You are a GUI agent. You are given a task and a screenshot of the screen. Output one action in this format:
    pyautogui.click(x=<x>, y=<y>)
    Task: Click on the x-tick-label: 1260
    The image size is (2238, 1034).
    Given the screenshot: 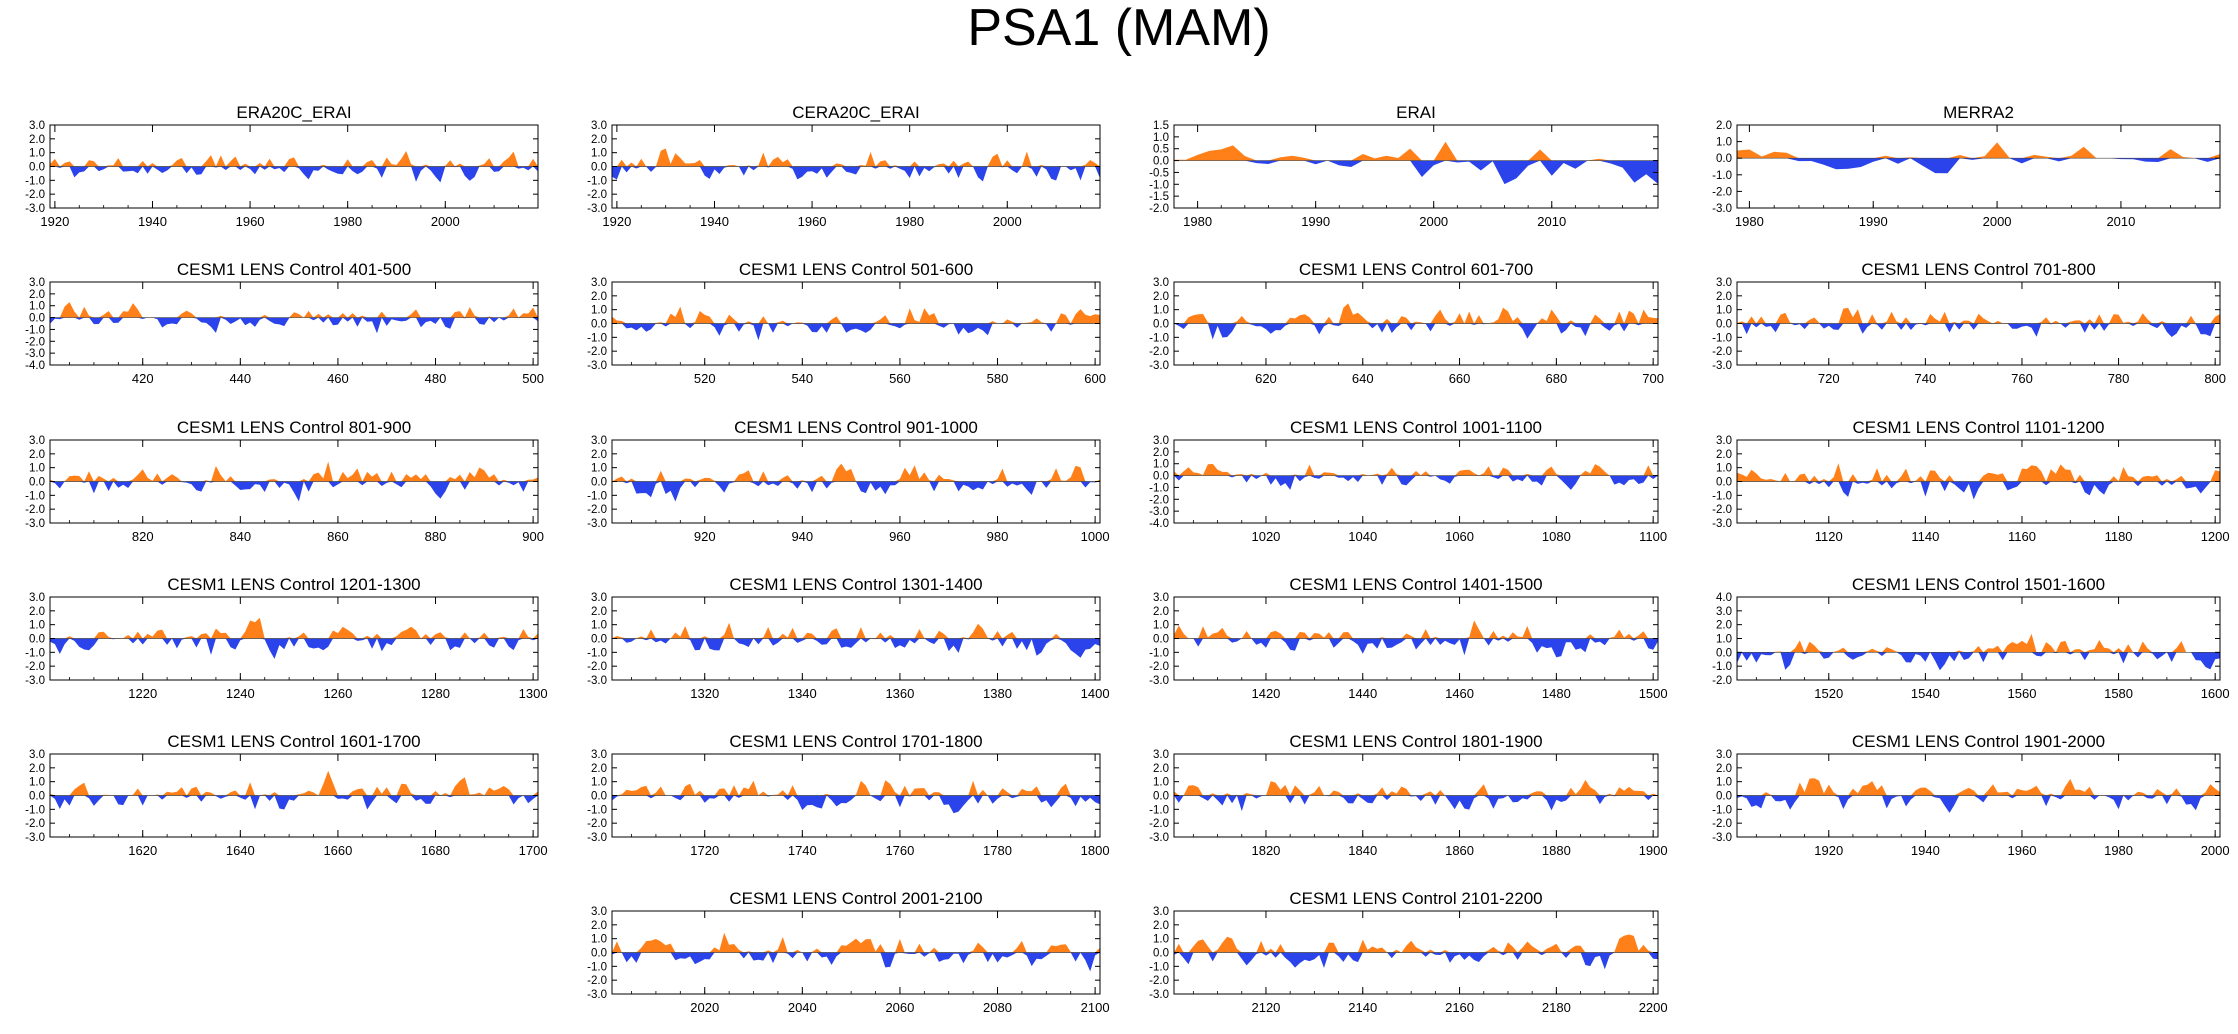 What is the action you would take?
    pyautogui.click(x=337, y=693)
    